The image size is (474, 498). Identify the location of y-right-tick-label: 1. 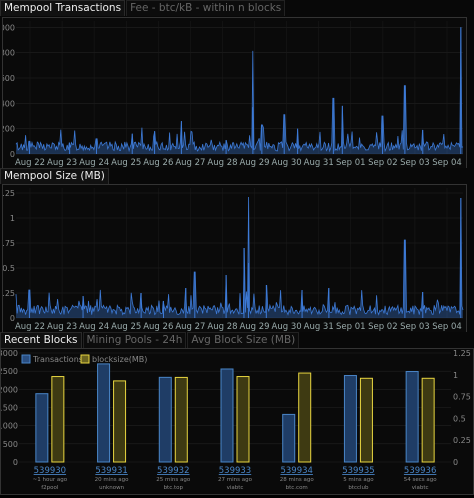
(455, 375).